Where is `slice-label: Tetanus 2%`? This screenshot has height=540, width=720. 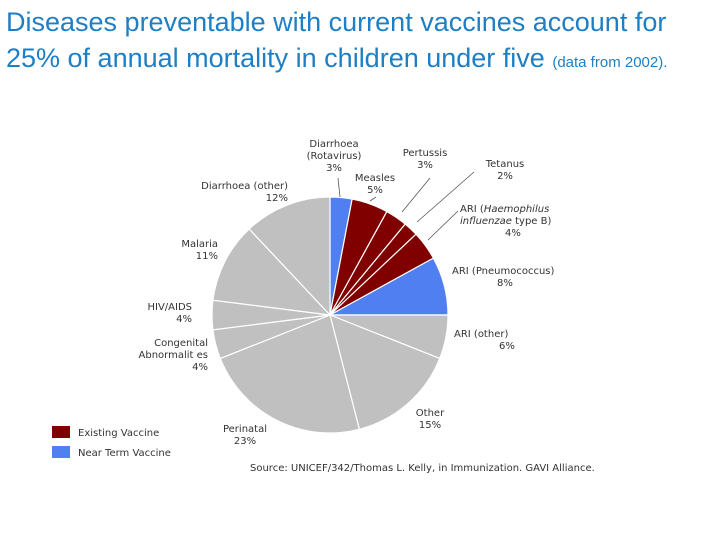 slice-label: Tetanus 2% is located at coordinates (505, 170).